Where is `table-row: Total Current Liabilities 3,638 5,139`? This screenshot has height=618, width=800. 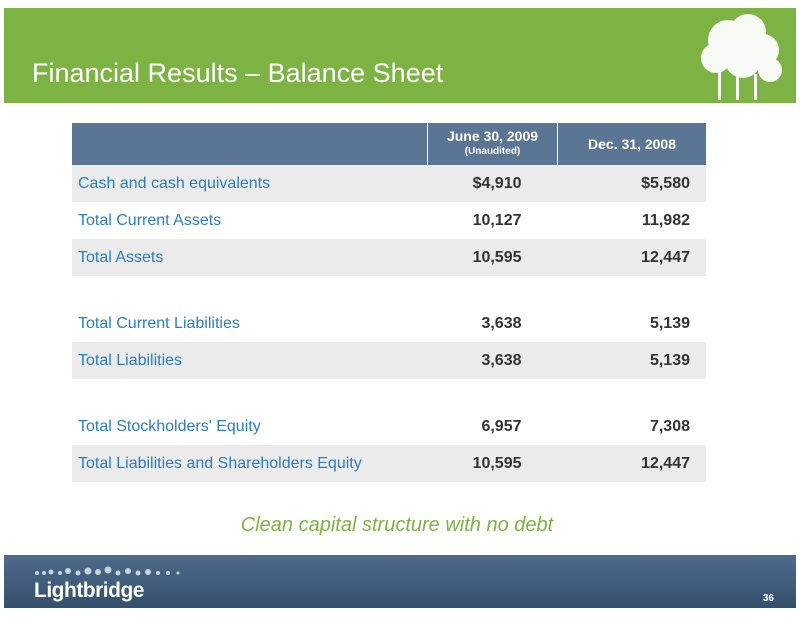
table-row: Total Current Liabilities 3,638 5,139 is located at coordinates (389, 323).